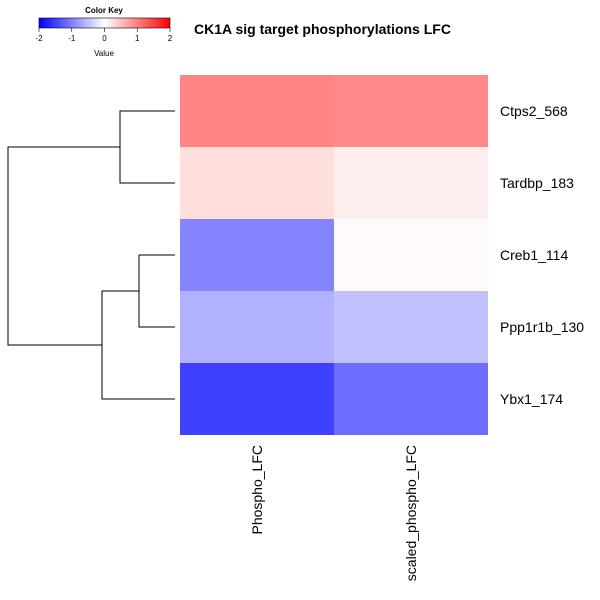  Describe the element at coordinates (72, 38) in the screenshot. I see `color-key-tick-label: -1` at that location.